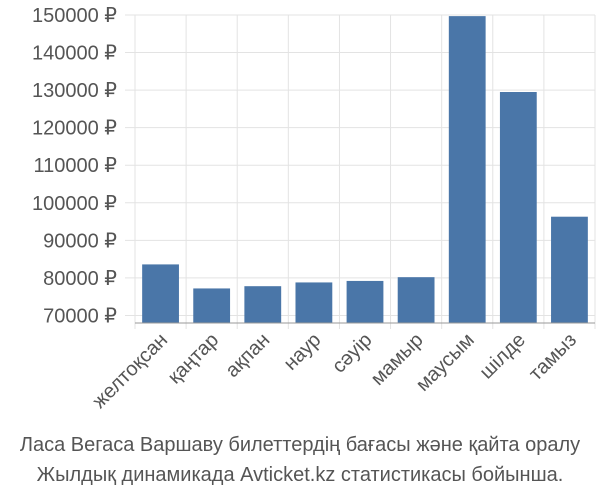 This screenshot has width=600, height=500. What do you see at coordinates (352, 353) in the screenshot?
I see `x-tick-label: сәуір` at bounding box center [352, 353].